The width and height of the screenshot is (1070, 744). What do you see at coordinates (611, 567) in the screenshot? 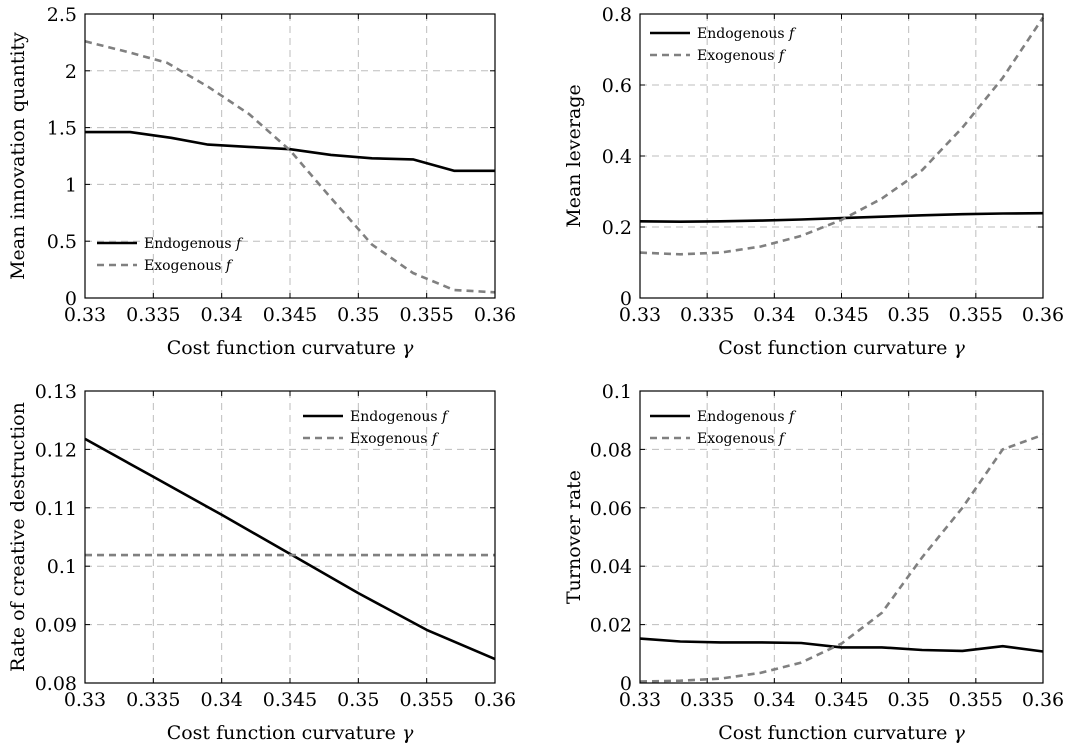
I see `y-tick-label: 0.04` at bounding box center [611, 567].